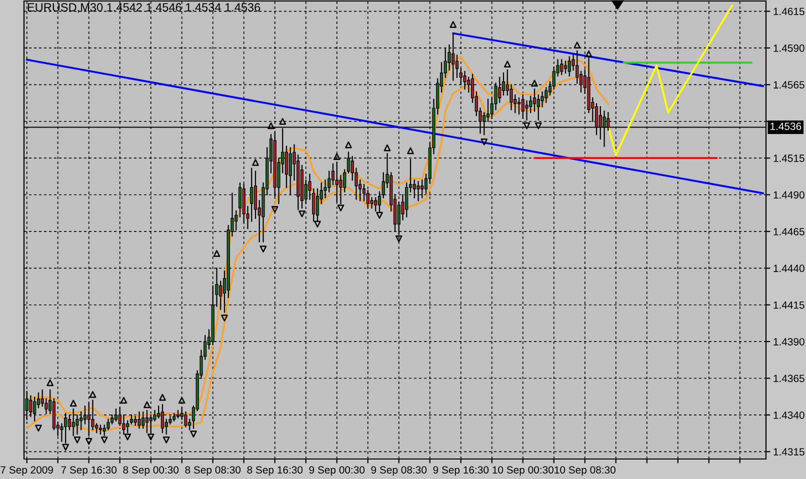 Image resolution: width=806 pixels, height=479 pixels. What do you see at coordinates (789, 452) in the screenshot?
I see `y-tick-label: 1.4315` at bounding box center [789, 452].